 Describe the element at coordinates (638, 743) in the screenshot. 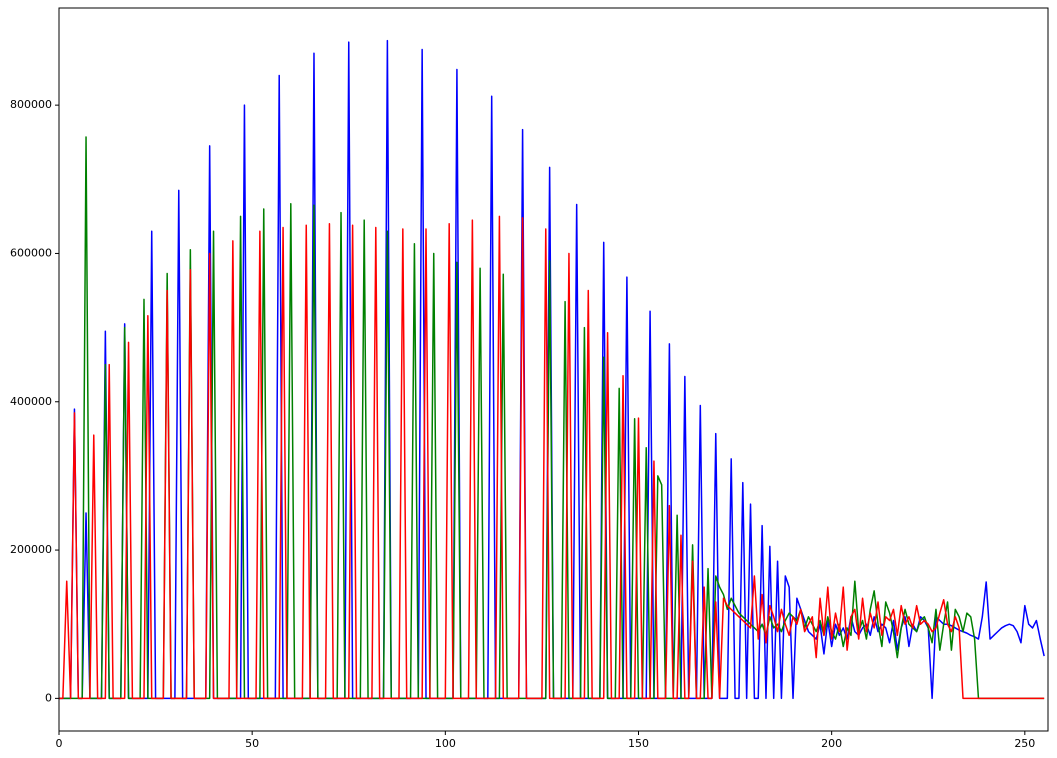

I see `x-tick-label: 150` at that location.